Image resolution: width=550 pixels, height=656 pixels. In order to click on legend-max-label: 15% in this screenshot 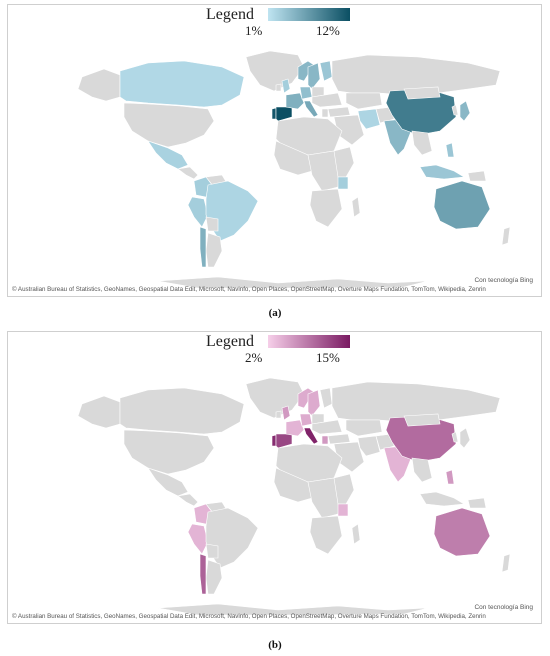, I will do `click(328, 357)`.